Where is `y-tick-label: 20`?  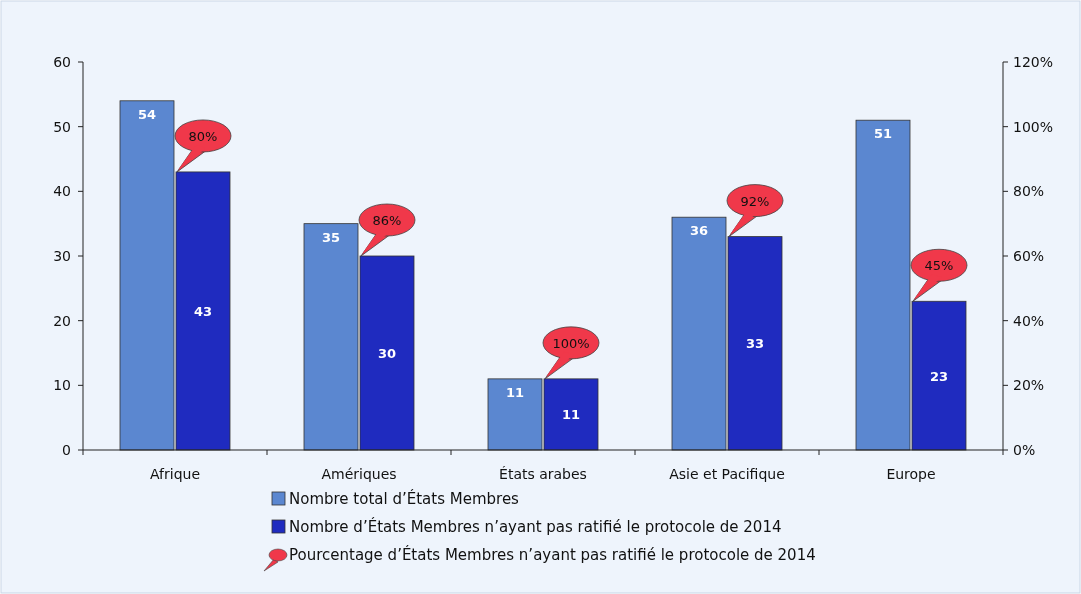 y-tick-label: 20 is located at coordinates (62, 320).